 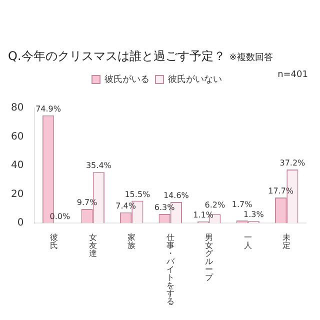 I want to click on x-tick-label: 彼氏, so click(x=54, y=241).